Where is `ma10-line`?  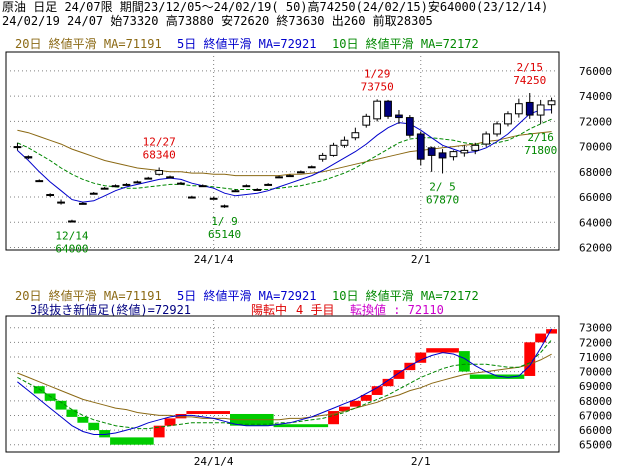
ma10-line is located at coordinates (284, 154).